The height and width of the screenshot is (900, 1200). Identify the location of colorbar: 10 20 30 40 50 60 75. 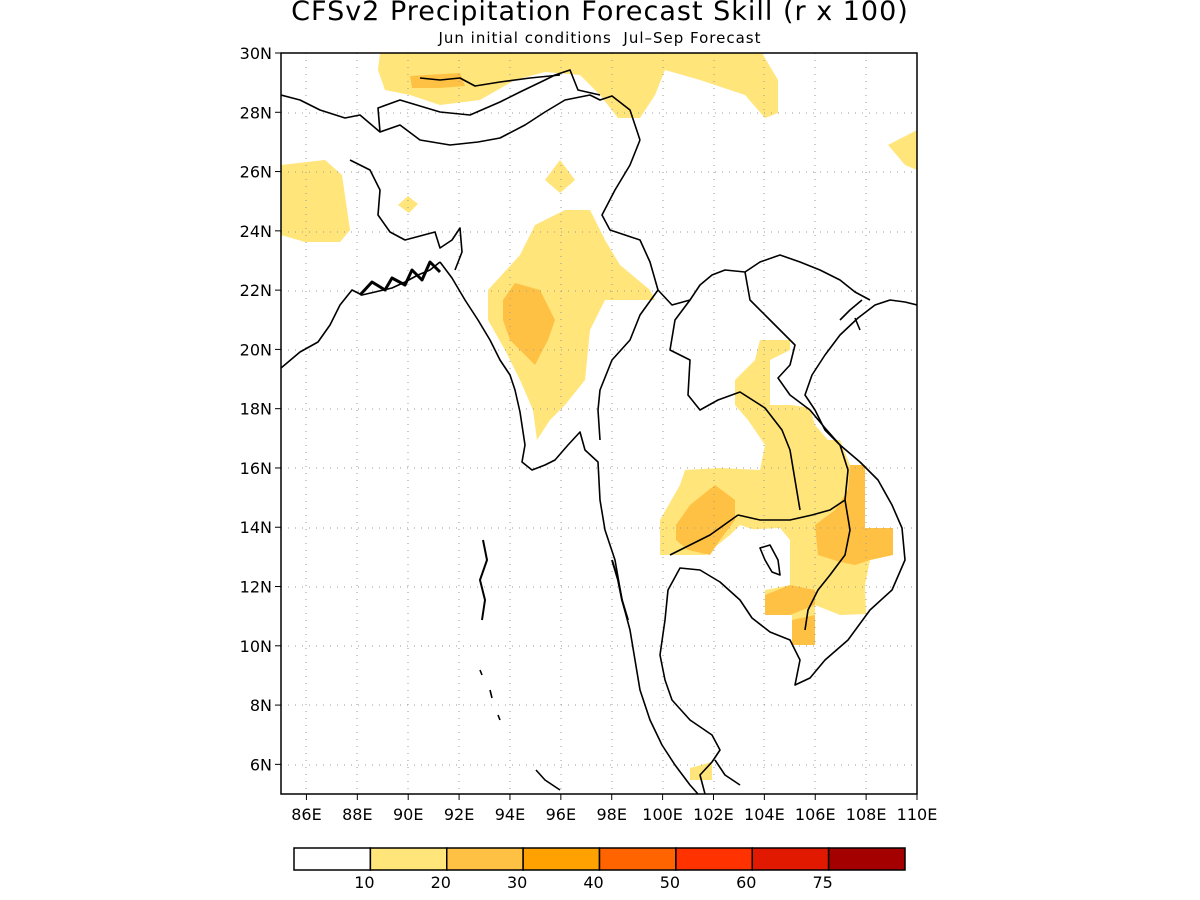
(599, 869).